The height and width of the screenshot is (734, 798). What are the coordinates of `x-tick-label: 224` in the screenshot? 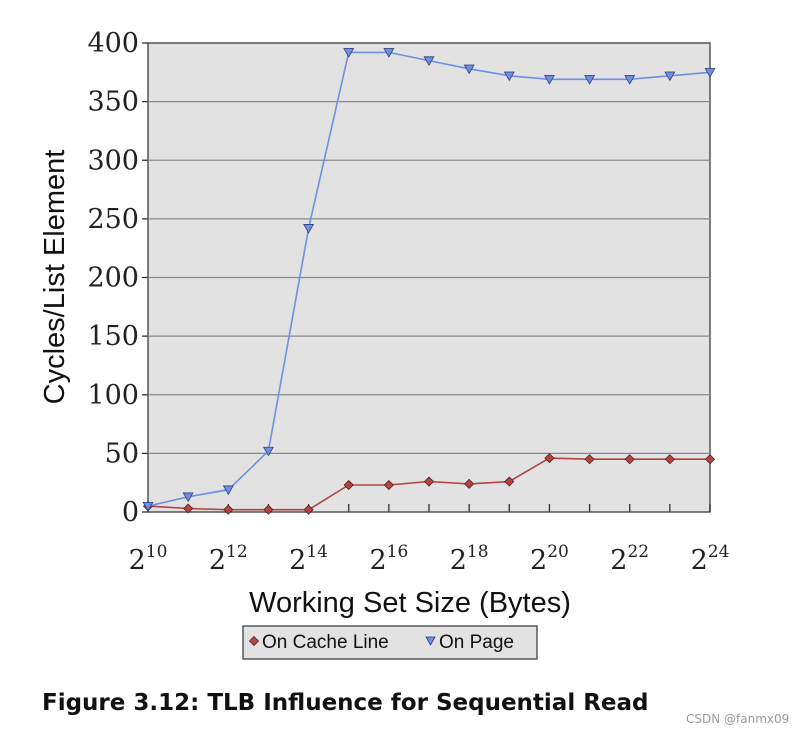 It's located at (710, 559).